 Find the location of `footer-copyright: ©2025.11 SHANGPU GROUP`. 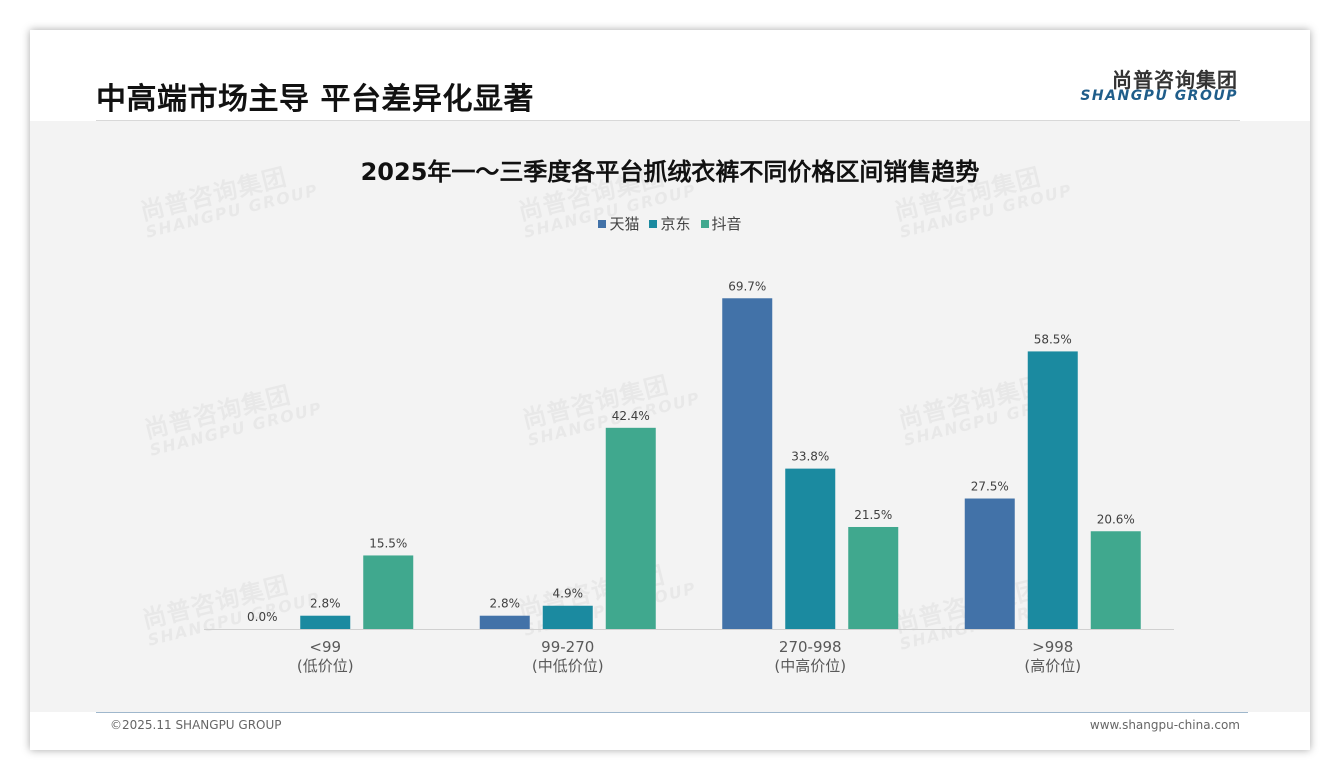

footer-copyright: ©2025.11 SHANGPU GROUP is located at coordinates (196, 725).